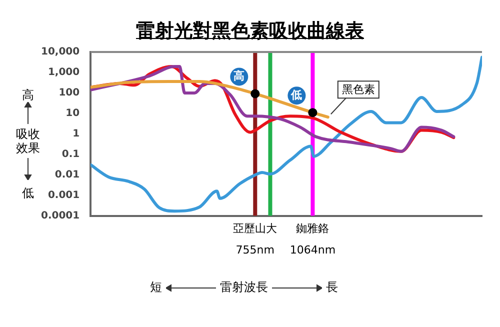  I want to click on ref-line-label: 亞歷山大, so click(255, 229).